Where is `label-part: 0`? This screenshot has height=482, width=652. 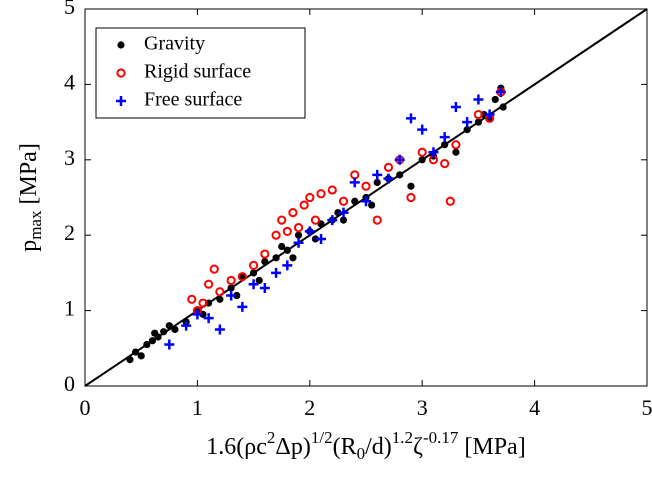 label-part: 0 is located at coordinates (361, 453).